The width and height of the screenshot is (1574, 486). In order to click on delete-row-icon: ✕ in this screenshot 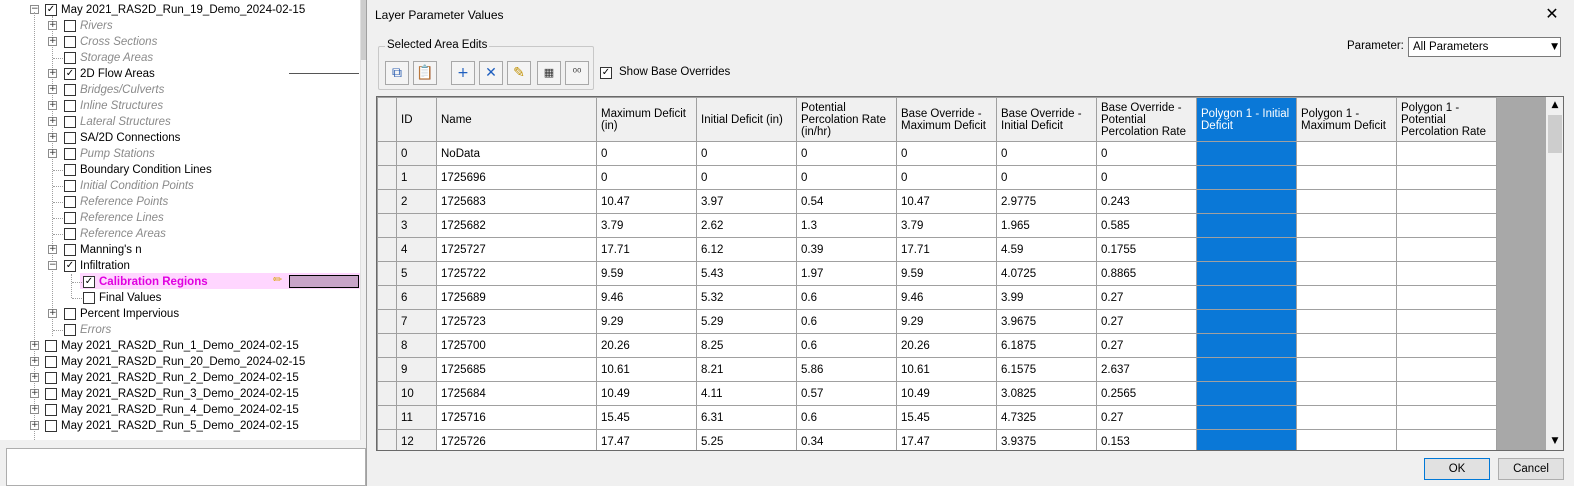, I will do `click(491, 73)`.